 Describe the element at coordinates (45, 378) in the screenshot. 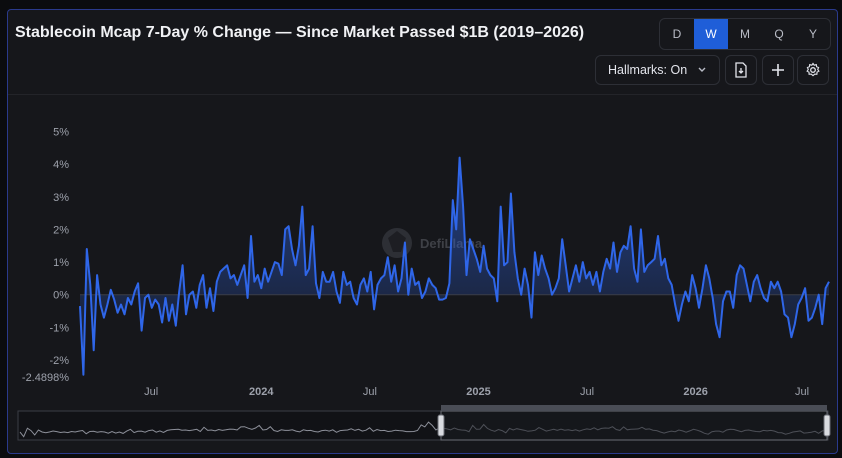

I see `y-min-label: -2.4898%` at that location.